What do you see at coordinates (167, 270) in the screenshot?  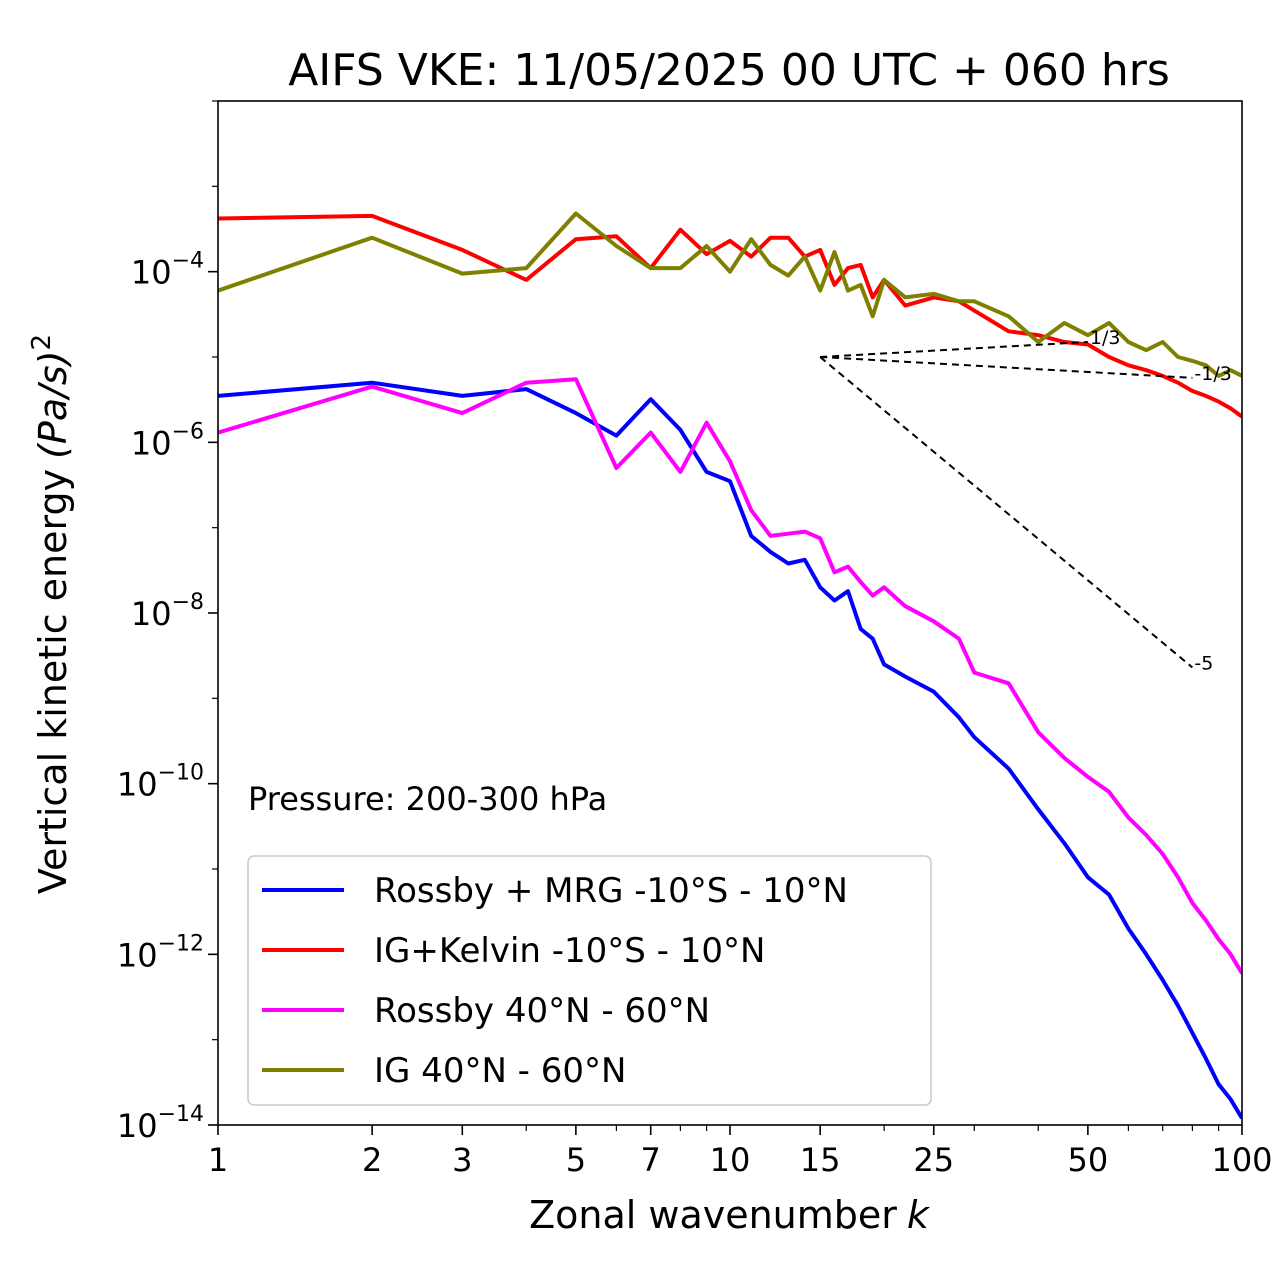 I see `y-tick-label: 10⁻⁴` at bounding box center [167, 270].